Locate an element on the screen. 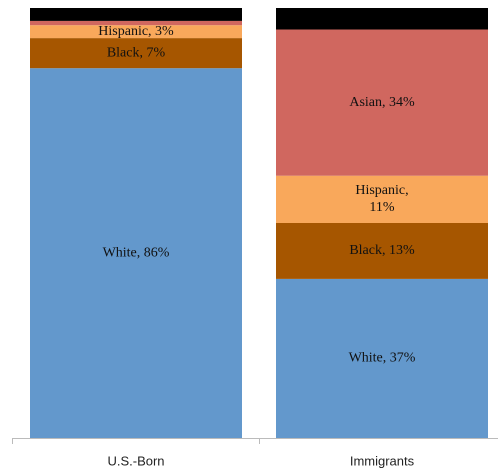 Image resolution: width=498 pixels, height=474 pixels. x-tick-label: Immigrants is located at coordinates (382, 460).